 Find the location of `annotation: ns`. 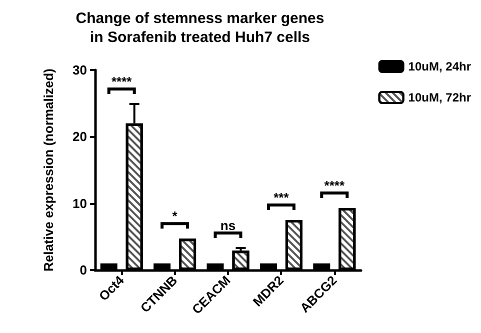

annotation: ns is located at coordinates (228, 225).